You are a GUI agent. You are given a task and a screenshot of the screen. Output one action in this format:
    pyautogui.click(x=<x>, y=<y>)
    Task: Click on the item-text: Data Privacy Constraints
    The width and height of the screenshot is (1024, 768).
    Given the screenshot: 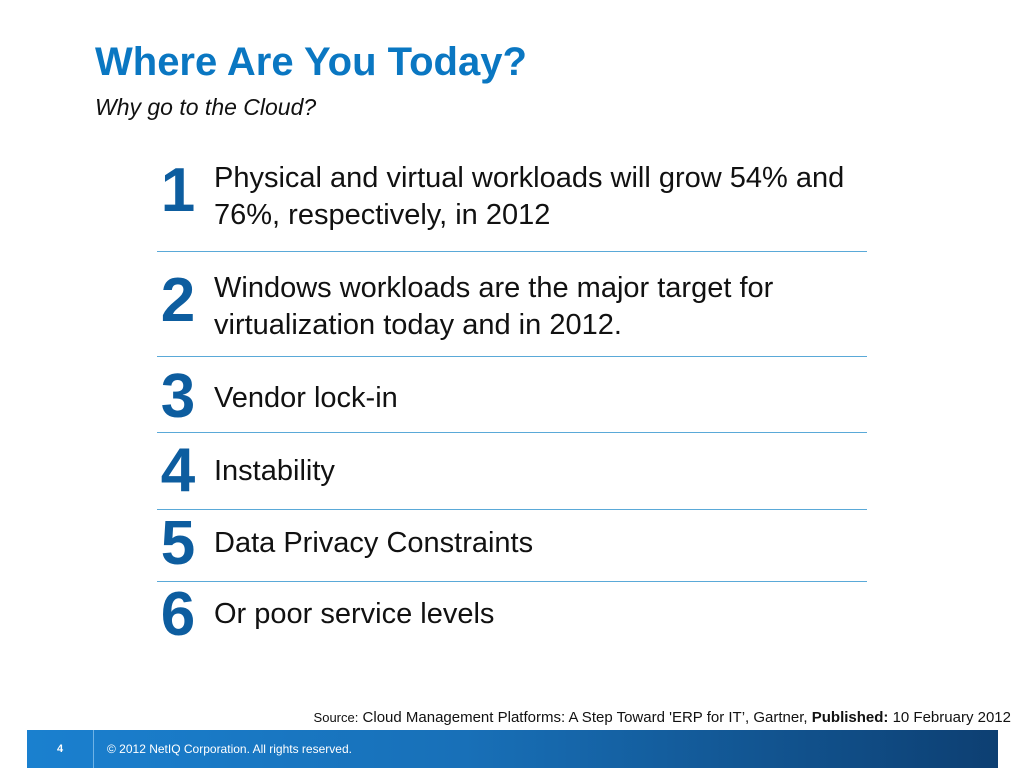 What is the action you would take?
    pyautogui.click(x=374, y=543)
    